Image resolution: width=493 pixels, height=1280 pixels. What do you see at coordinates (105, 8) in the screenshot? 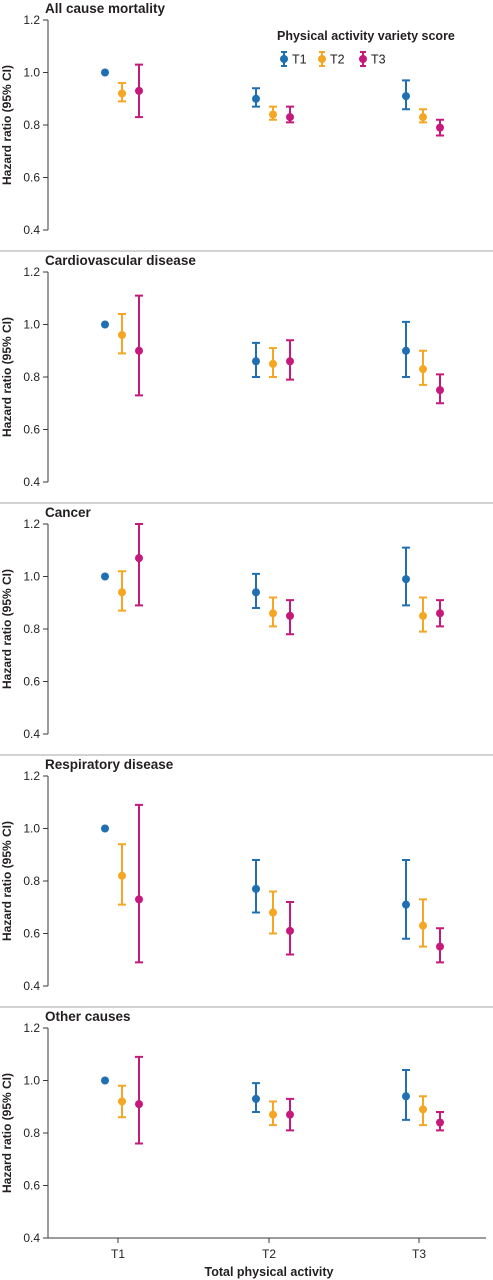
I see `panel-title: All cause mortality` at bounding box center [105, 8].